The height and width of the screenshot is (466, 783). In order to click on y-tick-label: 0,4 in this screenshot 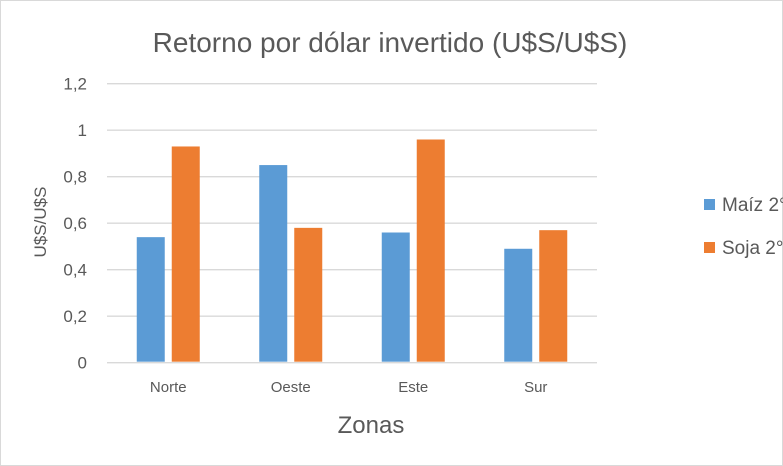, I will do `click(75, 270)`.